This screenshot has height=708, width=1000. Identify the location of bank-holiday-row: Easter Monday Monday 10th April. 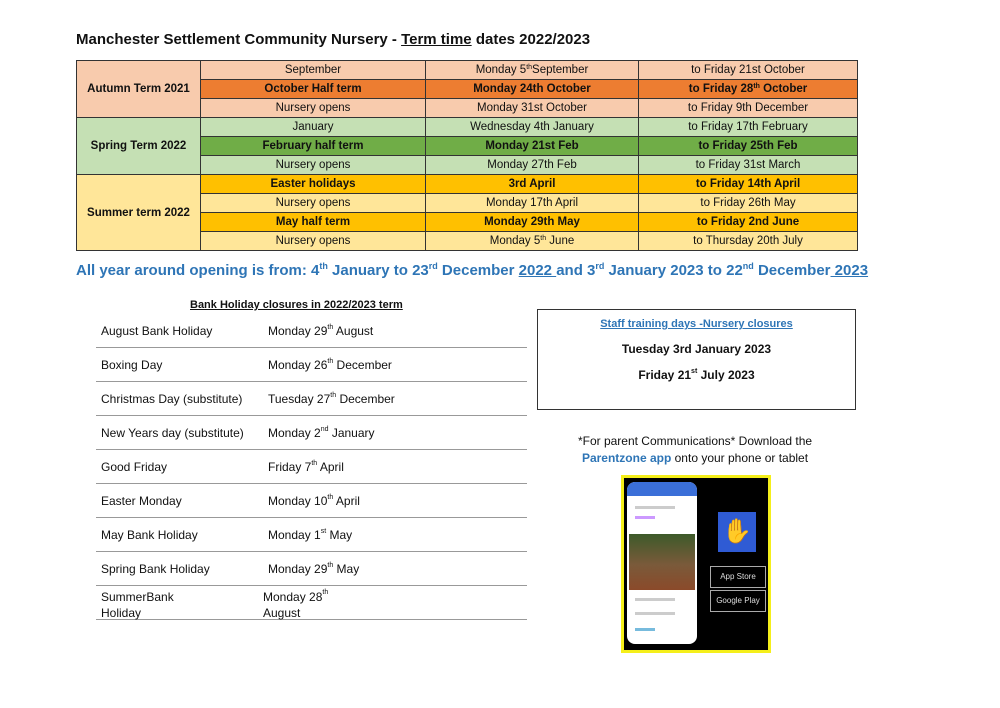
(311, 501).